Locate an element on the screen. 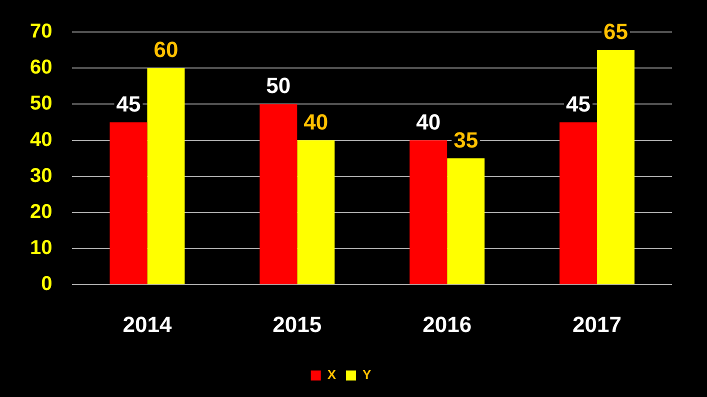 This screenshot has height=397, width=707. x-tick-label: 2017 is located at coordinates (597, 324).